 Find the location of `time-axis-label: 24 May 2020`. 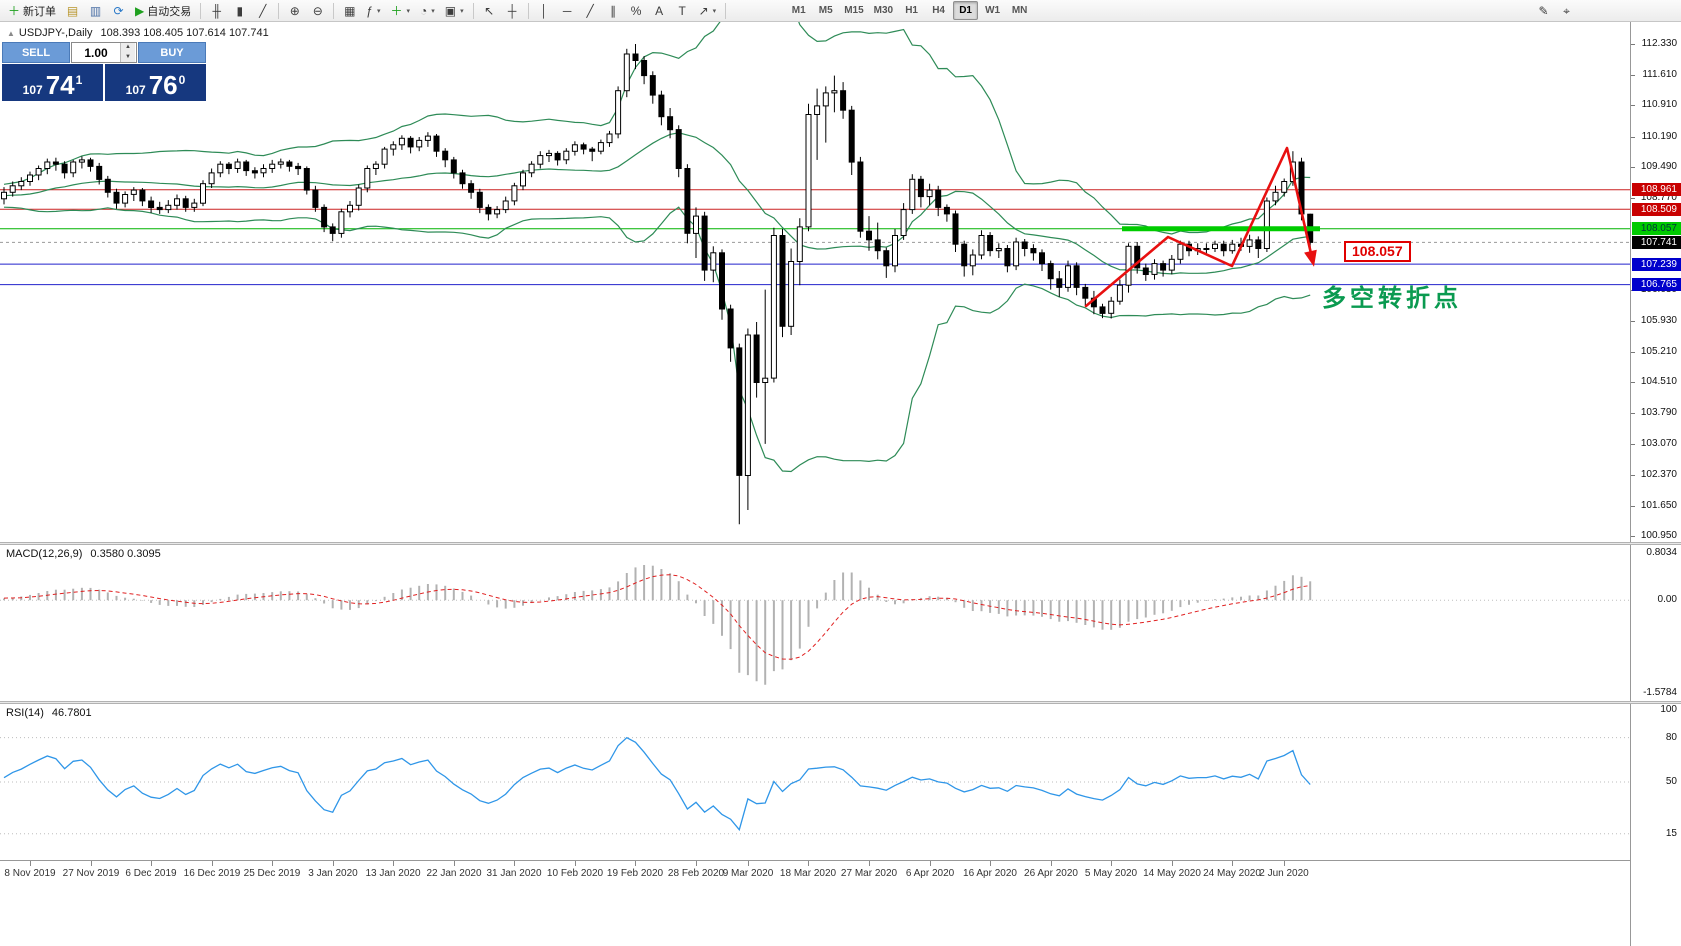

time-axis-label: 24 May 2020 is located at coordinates (1232, 873).